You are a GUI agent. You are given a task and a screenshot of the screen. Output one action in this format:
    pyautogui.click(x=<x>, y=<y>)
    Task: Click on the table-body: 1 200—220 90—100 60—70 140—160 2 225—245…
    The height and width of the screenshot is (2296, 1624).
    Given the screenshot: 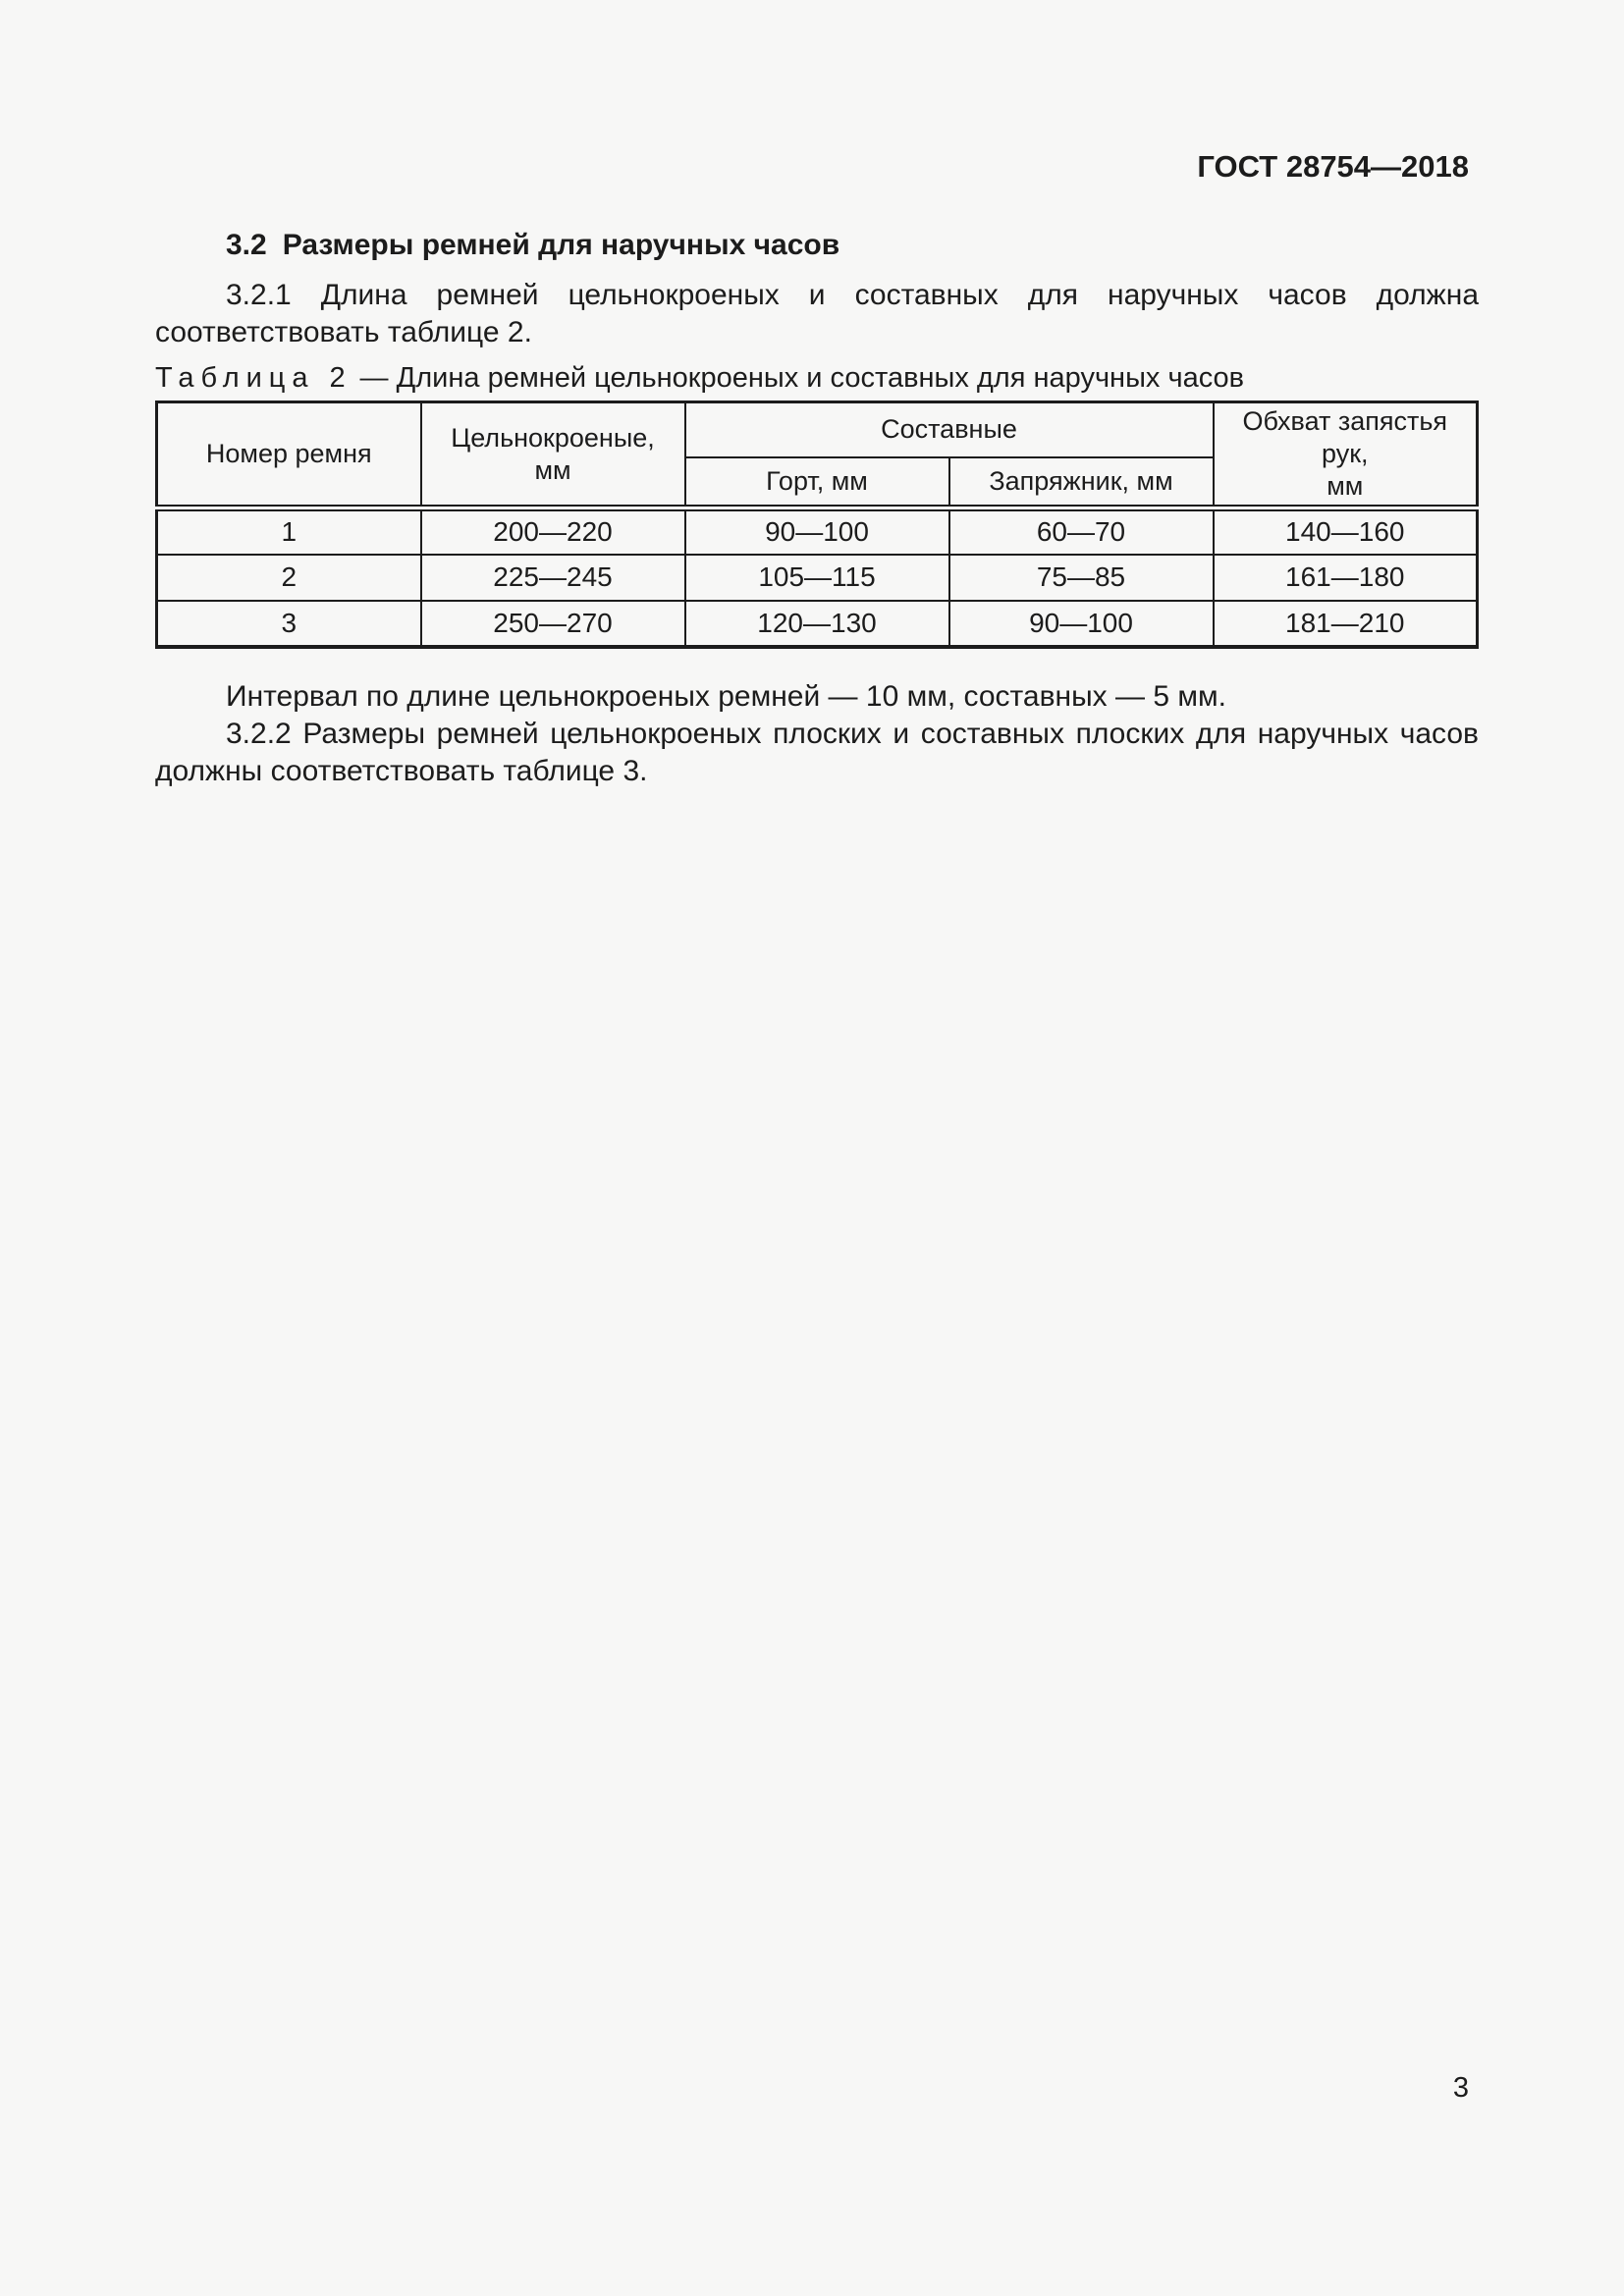 What is the action you would take?
    pyautogui.click(x=817, y=577)
    